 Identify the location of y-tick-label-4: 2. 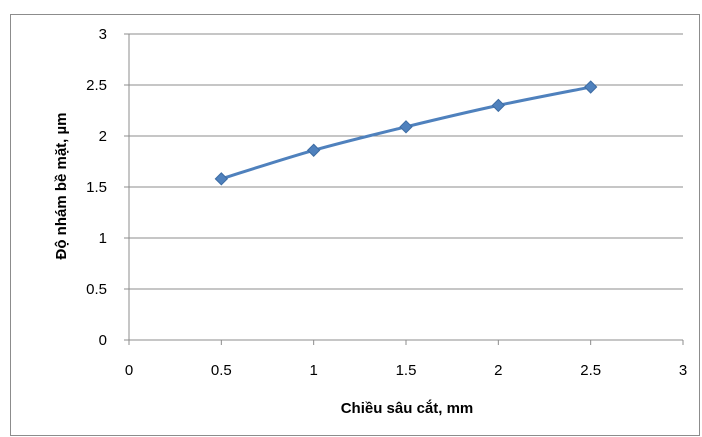
(103, 136).